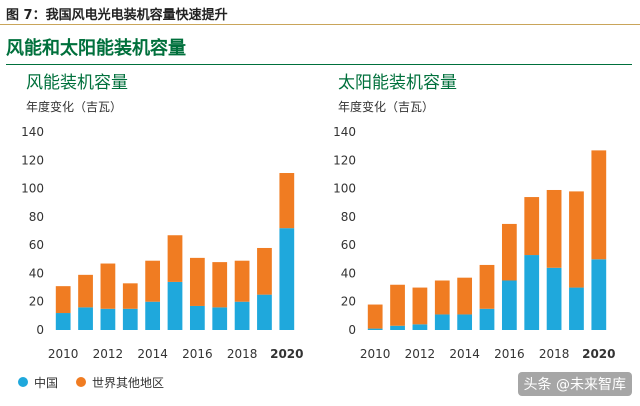  Describe the element at coordinates (375, 354) in the screenshot. I see `solar-xtick-label: 2010` at that location.